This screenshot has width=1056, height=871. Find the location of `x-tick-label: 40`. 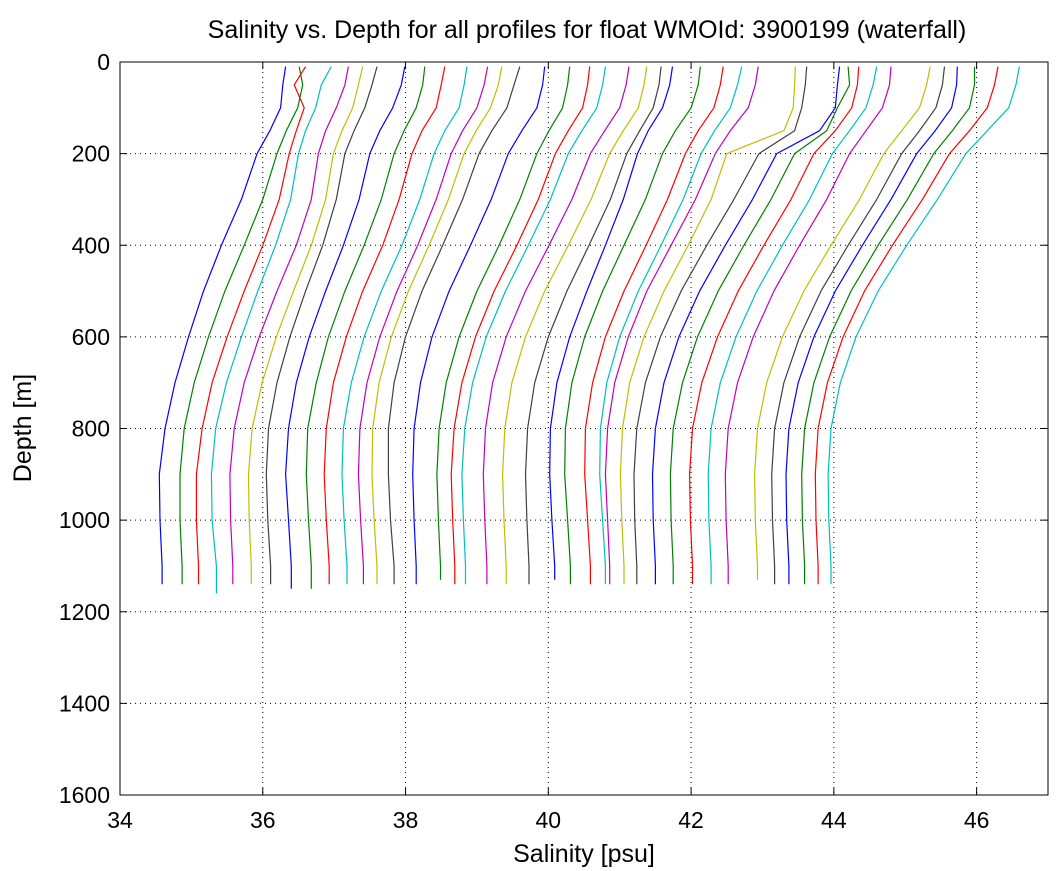

x-tick-label: 40 is located at coordinates (549, 820).